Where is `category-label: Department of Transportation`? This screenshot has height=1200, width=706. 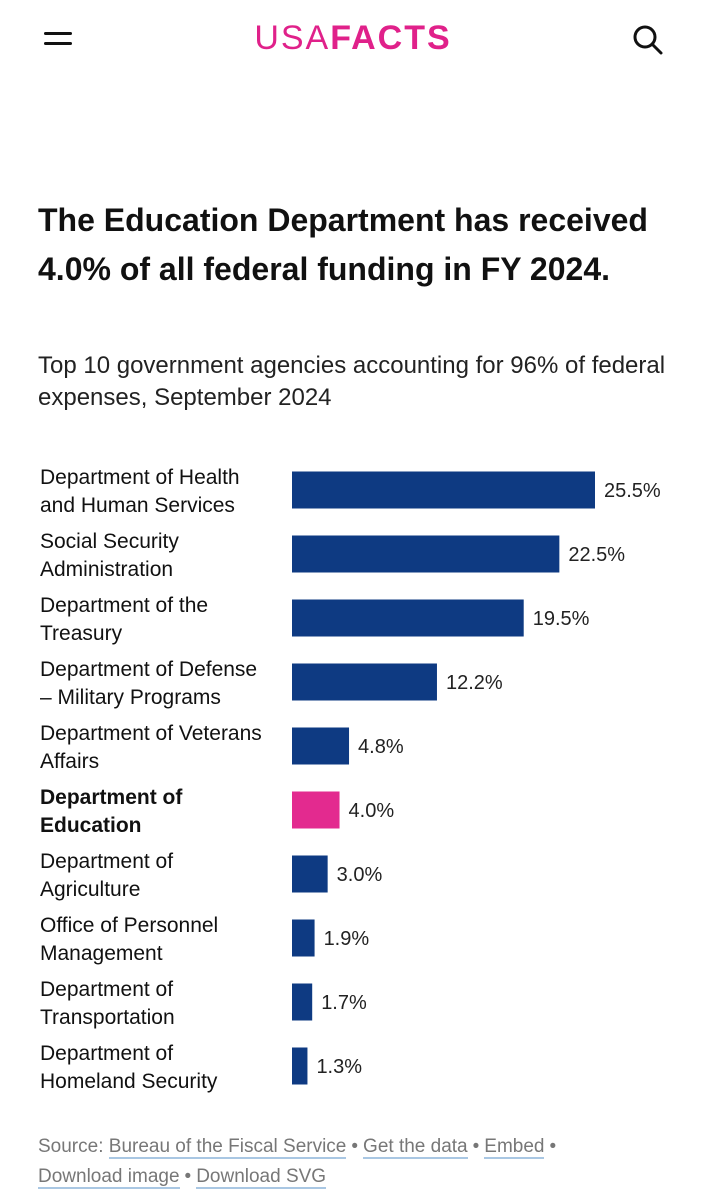
category-label: Department of Transportation is located at coordinates (107, 1003).